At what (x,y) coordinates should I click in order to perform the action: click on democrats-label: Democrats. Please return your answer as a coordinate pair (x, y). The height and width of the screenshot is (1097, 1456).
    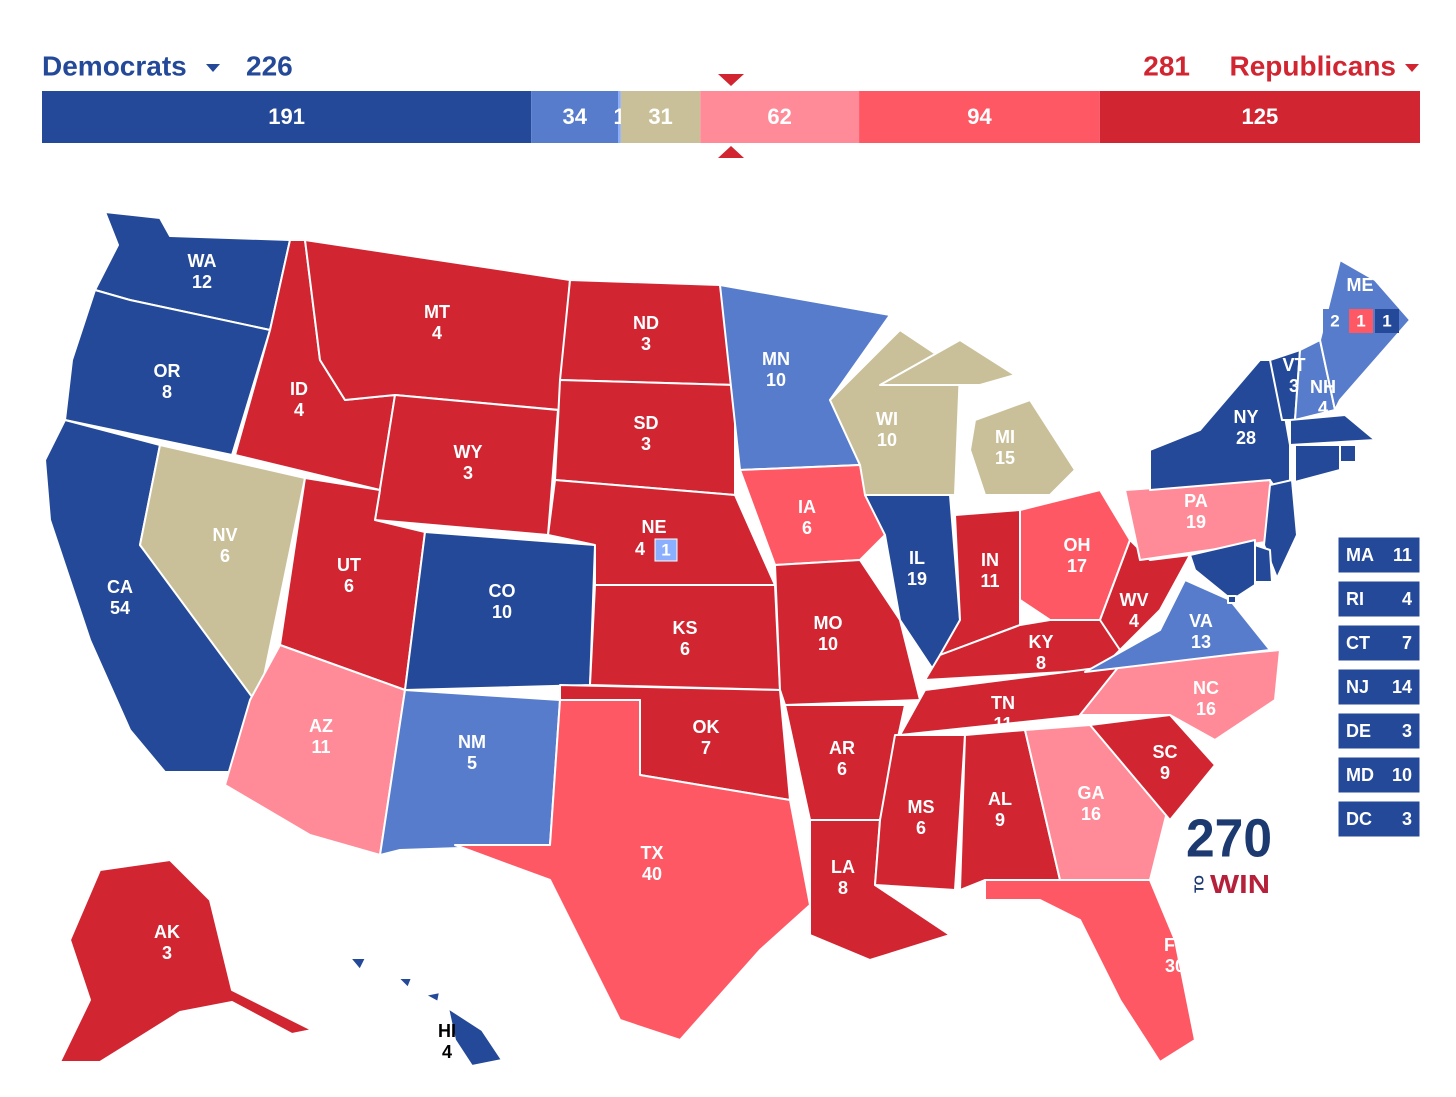
    Looking at the image, I should click on (114, 65).